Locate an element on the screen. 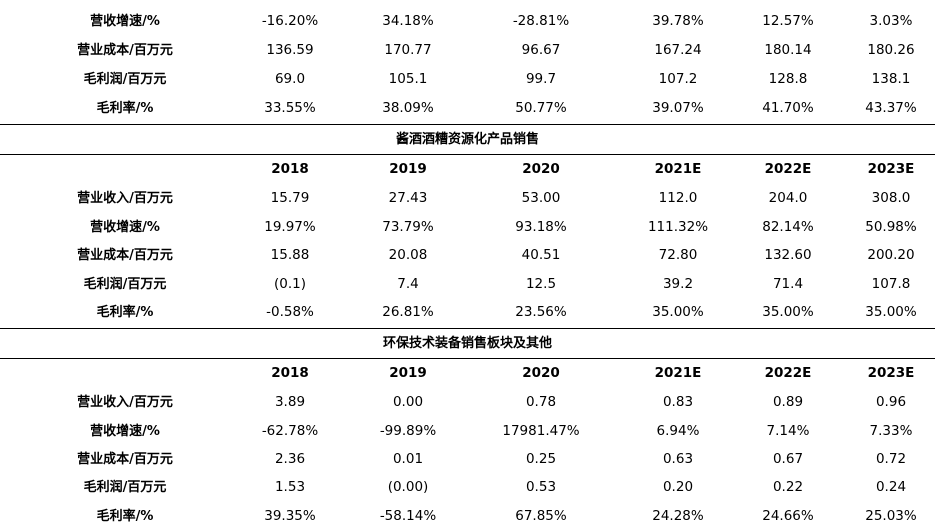  table-cell: 3.03% is located at coordinates (891, 21).